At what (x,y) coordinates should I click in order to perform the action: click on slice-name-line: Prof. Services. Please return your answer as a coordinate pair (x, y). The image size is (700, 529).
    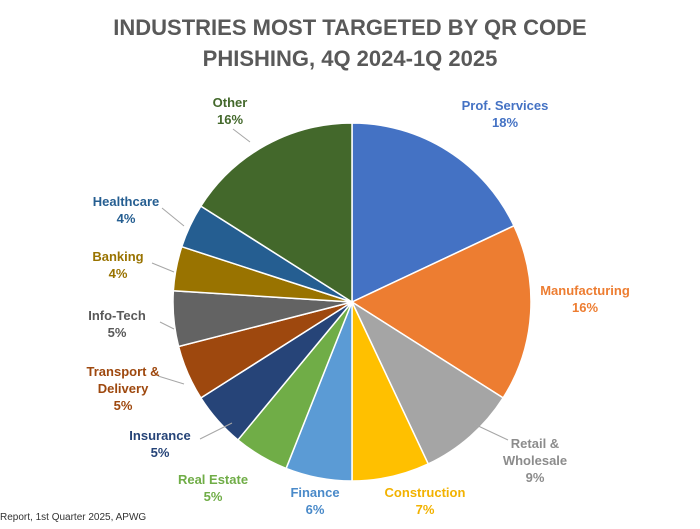
    Looking at the image, I should click on (505, 105).